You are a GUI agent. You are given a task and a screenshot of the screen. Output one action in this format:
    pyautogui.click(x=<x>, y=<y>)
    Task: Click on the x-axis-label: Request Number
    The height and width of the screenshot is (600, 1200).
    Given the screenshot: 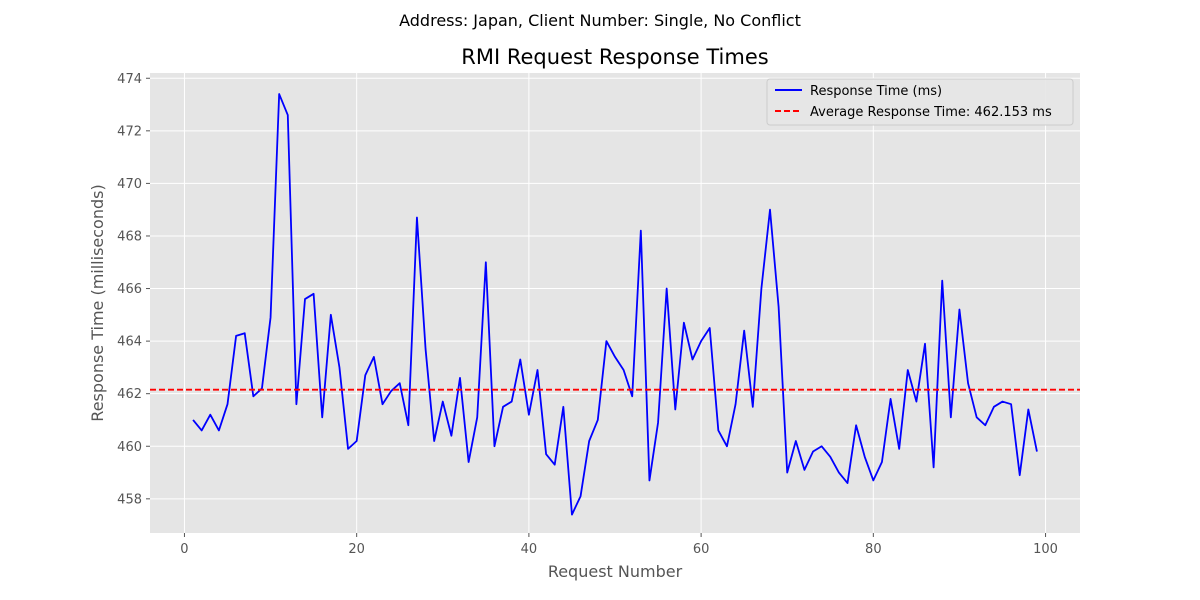 What is the action you would take?
    pyautogui.click(x=615, y=571)
    